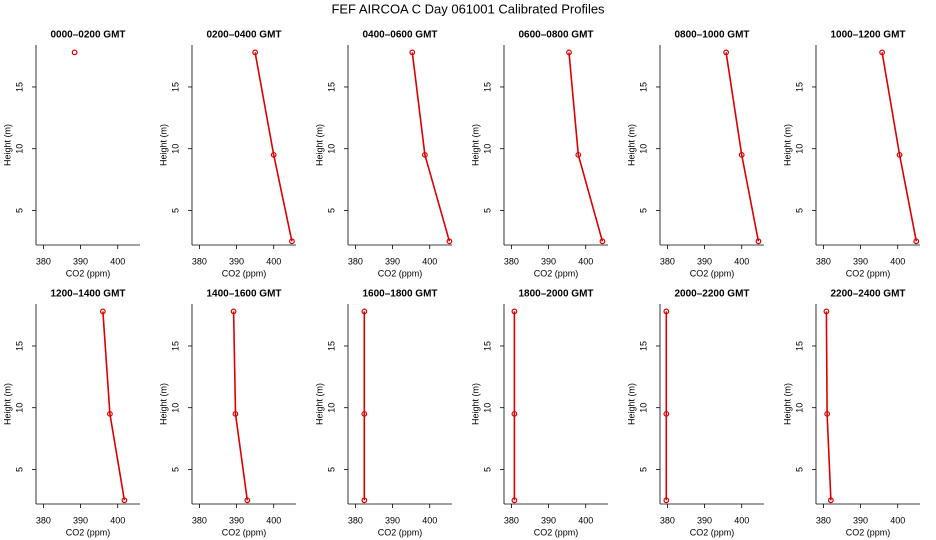 Image resolution: width=936 pixels, height=540 pixels. I want to click on panel-title: 0200–0400 GMT, so click(243, 35).